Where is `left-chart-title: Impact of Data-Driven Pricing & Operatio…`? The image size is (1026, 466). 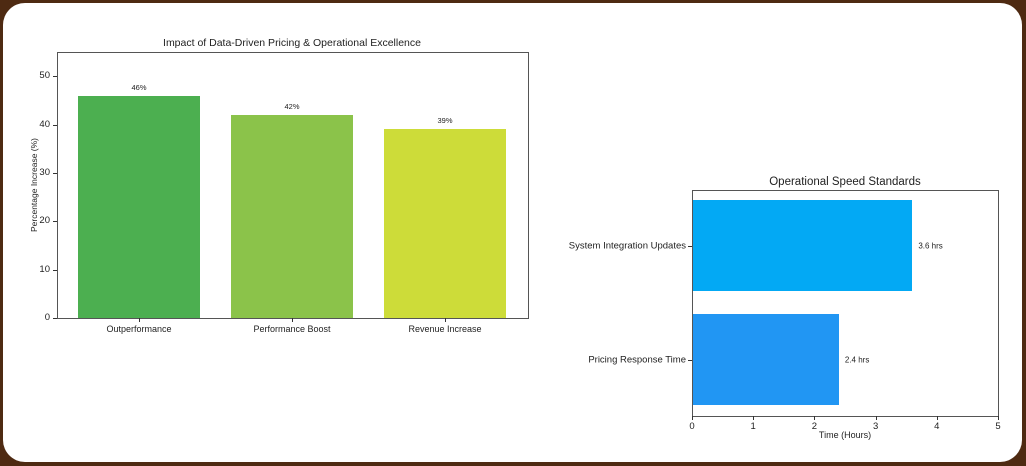 left-chart-title: Impact of Data-Driven Pricing & Operatio… is located at coordinates (292, 43).